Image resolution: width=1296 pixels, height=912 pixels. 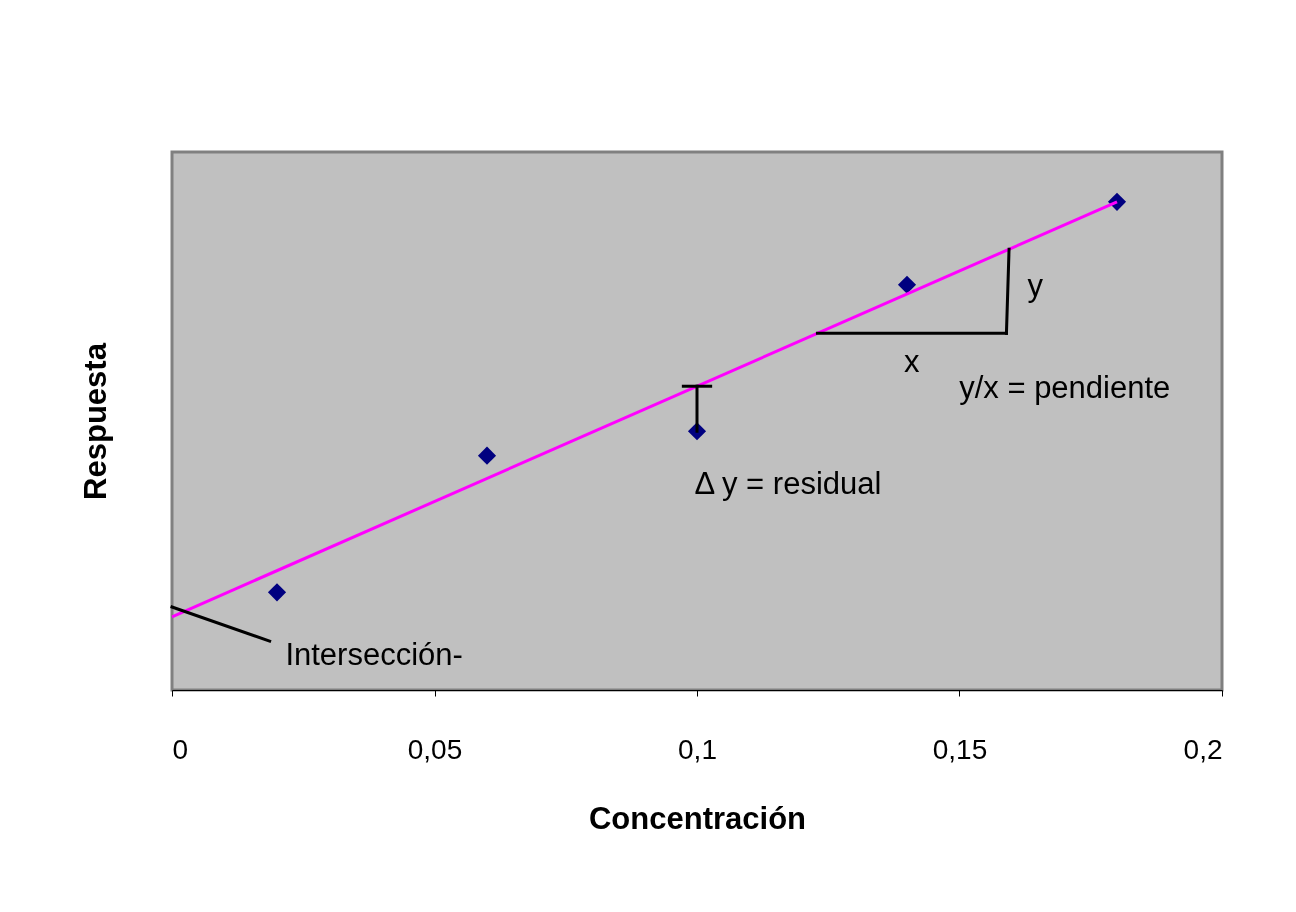 I want to click on x-tick-label: 0,1, so click(x=697, y=749).